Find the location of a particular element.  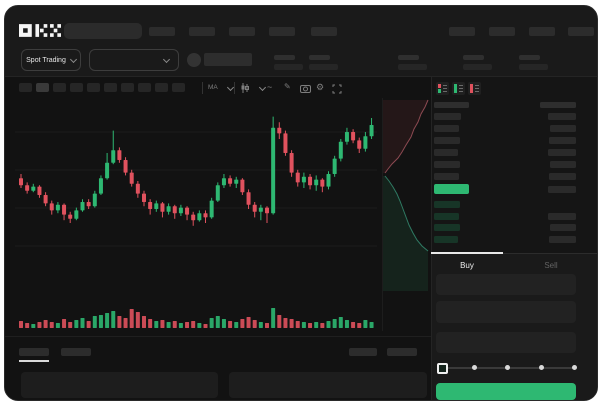

camera-icon is located at coordinates (305, 88).